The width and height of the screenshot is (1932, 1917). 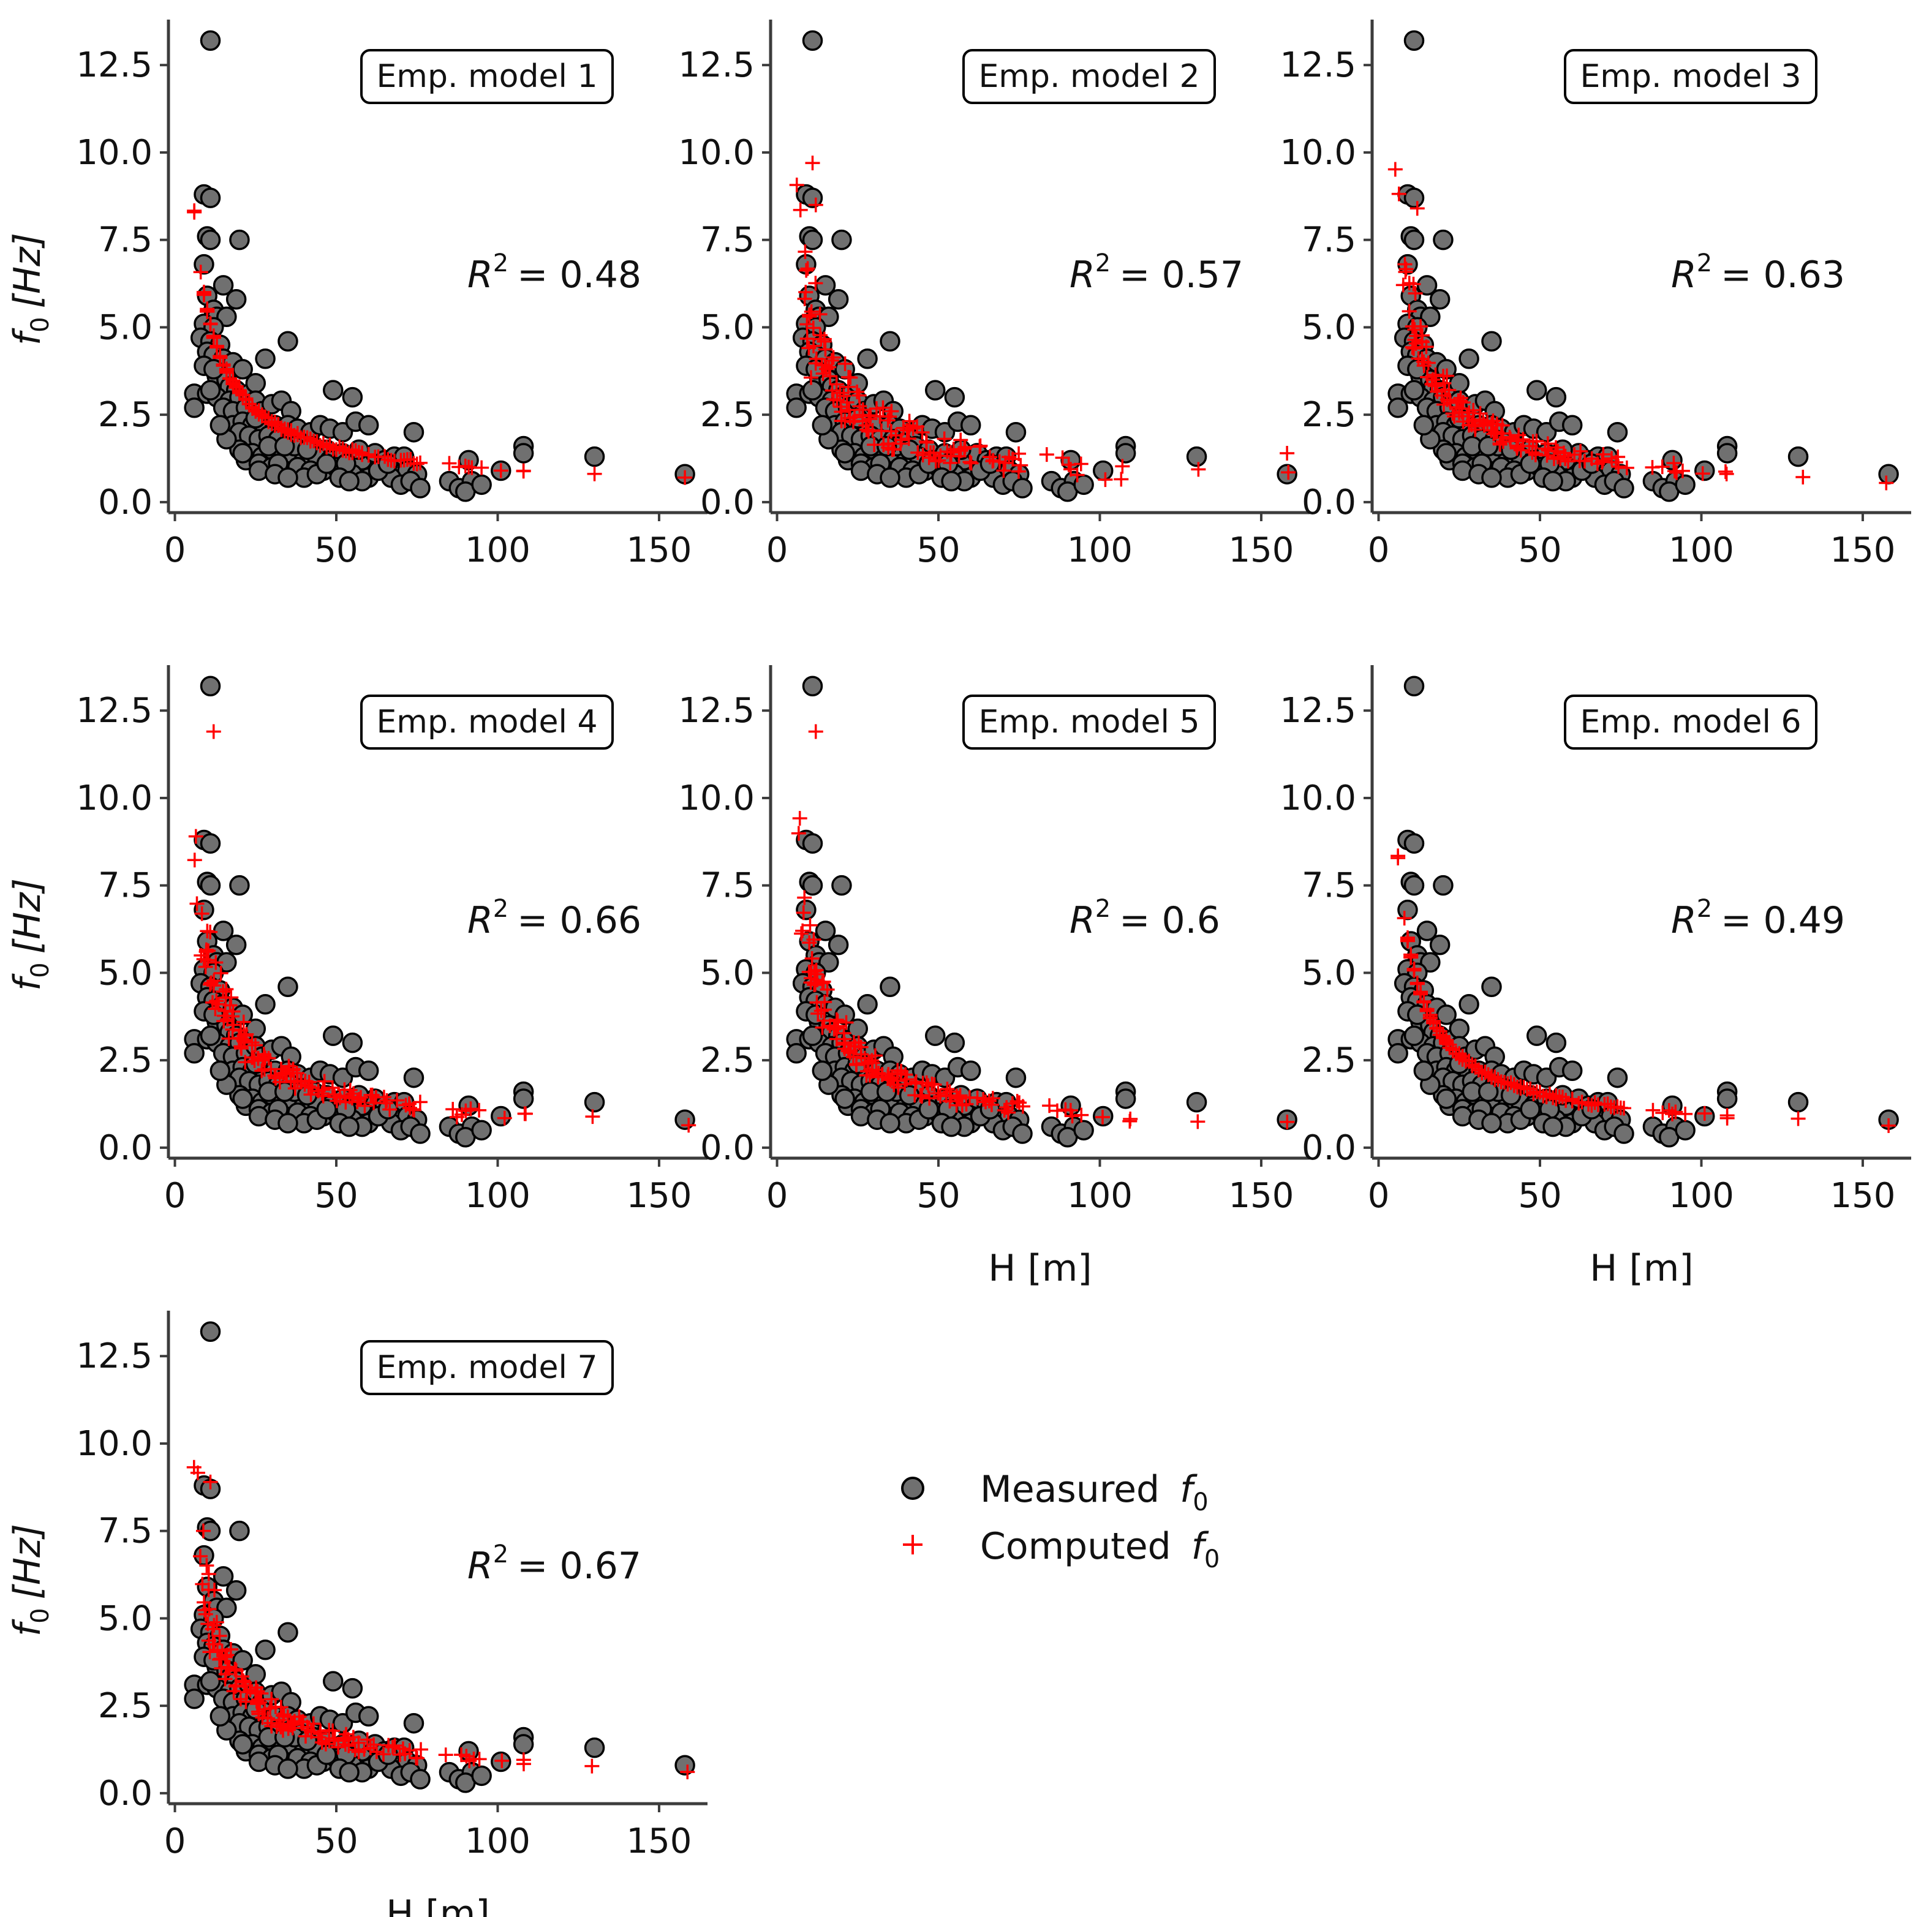 I want to click on r2-annotation: R2 = 0.48, so click(x=554, y=272).